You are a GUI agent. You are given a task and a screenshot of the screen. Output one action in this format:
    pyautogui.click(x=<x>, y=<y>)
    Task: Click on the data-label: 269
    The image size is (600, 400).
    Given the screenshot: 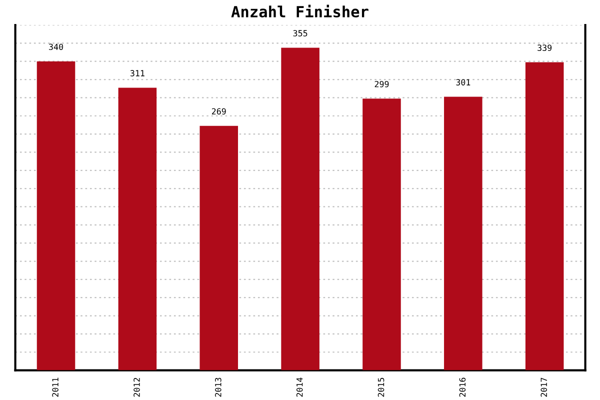 What is the action you would take?
    pyautogui.click(x=219, y=111)
    